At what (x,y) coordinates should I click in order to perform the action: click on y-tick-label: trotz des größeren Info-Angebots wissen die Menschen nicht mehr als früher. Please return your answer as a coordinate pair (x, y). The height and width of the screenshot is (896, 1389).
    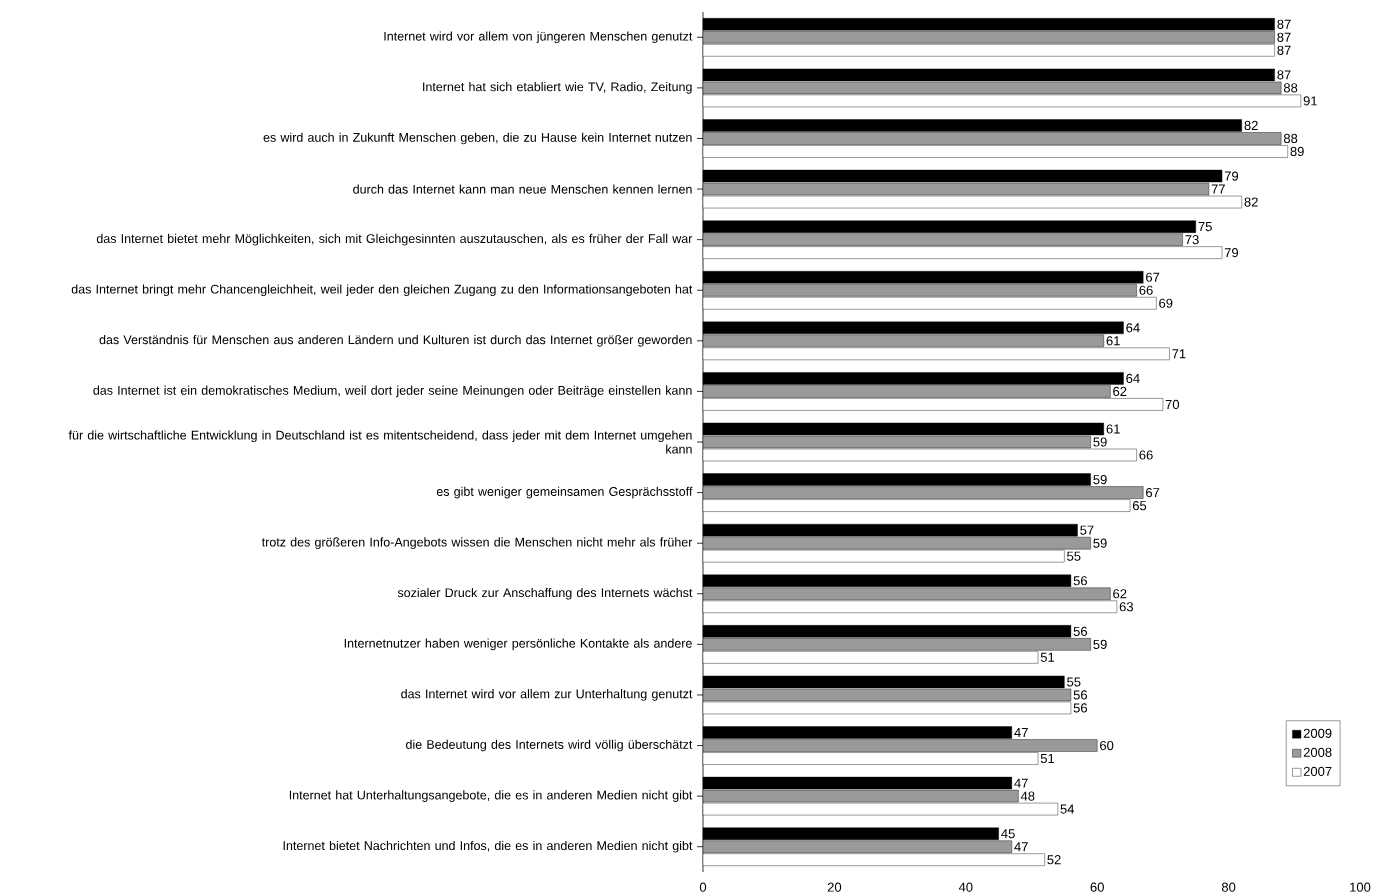
    Looking at the image, I should click on (477, 543).